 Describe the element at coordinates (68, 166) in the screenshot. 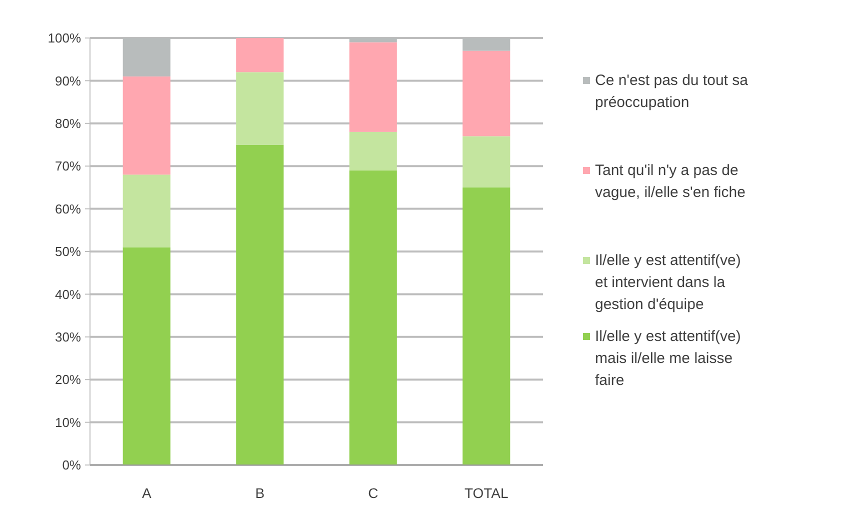

I see `y-tick-label: 70%` at that location.